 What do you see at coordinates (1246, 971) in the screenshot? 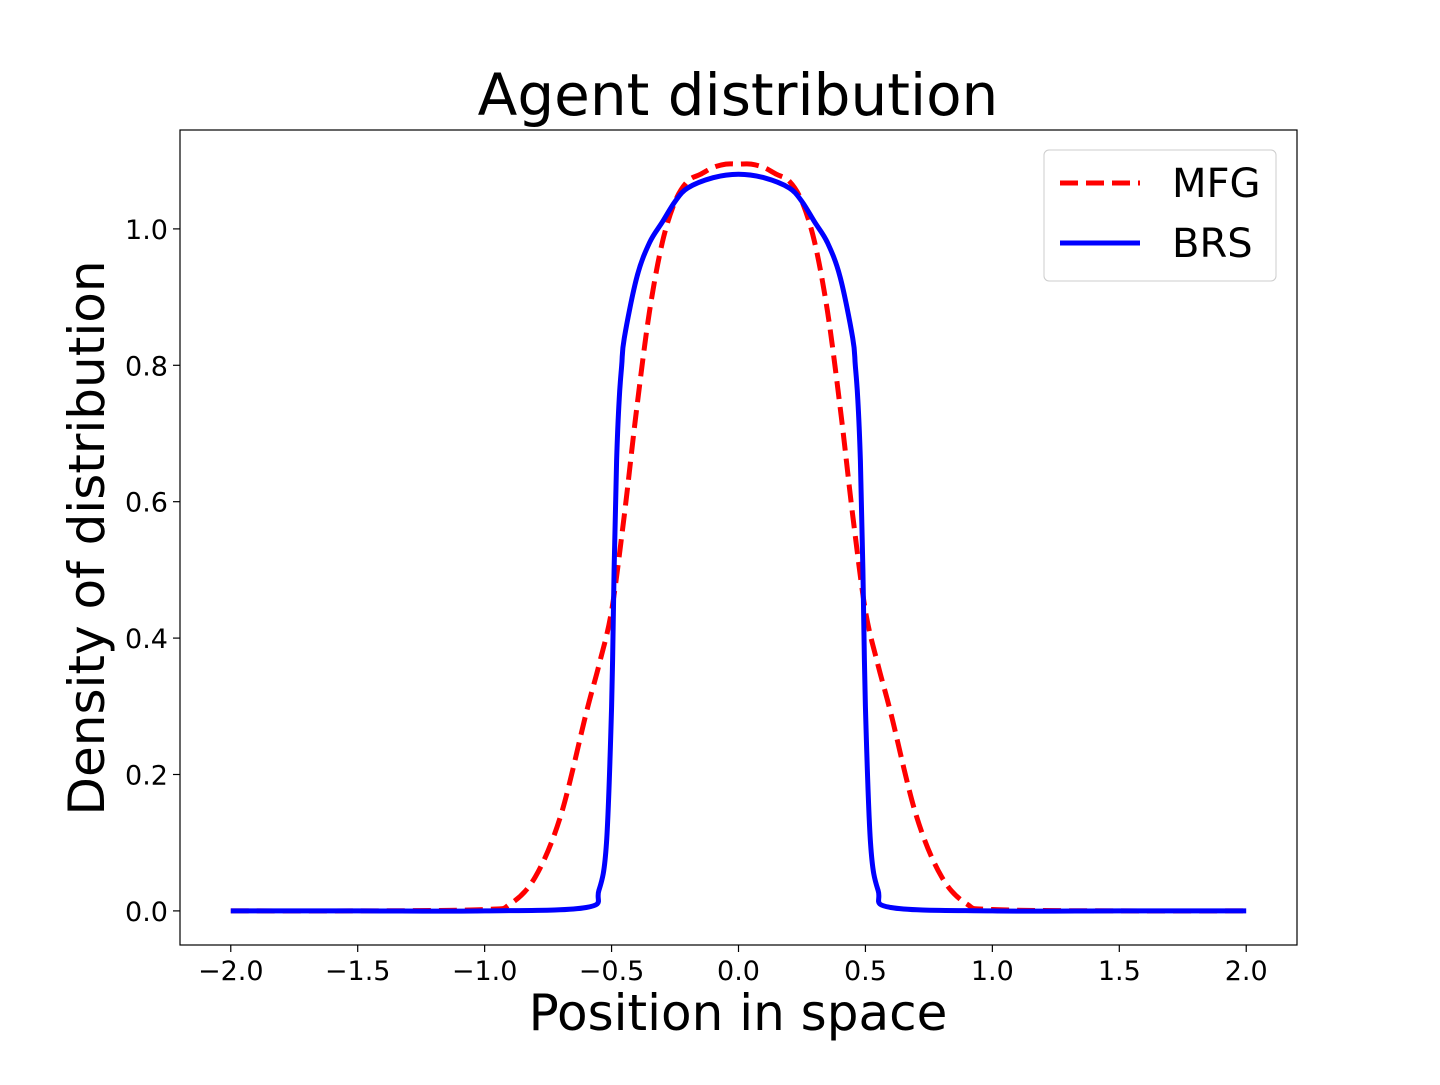
I see `x-tick-label: 2.0` at bounding box center [1246, 971].